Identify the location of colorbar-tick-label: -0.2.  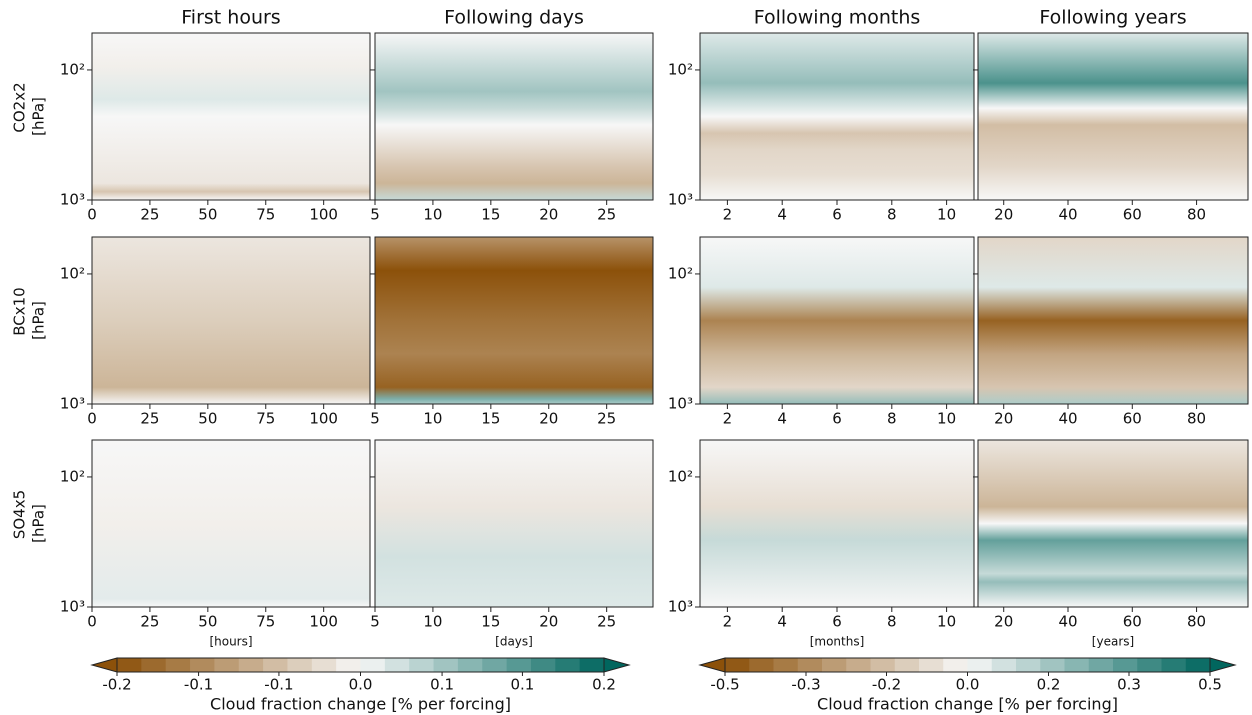
(886, 685).